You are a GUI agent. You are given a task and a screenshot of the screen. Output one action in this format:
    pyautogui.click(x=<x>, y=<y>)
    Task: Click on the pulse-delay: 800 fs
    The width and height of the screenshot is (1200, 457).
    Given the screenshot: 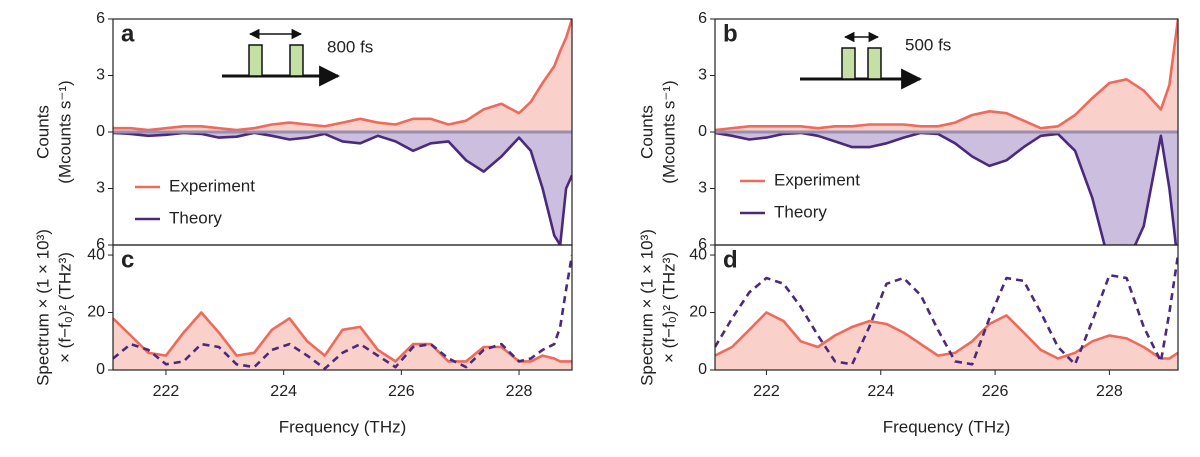 What is the action you would take?
    pyautogui.click(x=350, y=46)
    